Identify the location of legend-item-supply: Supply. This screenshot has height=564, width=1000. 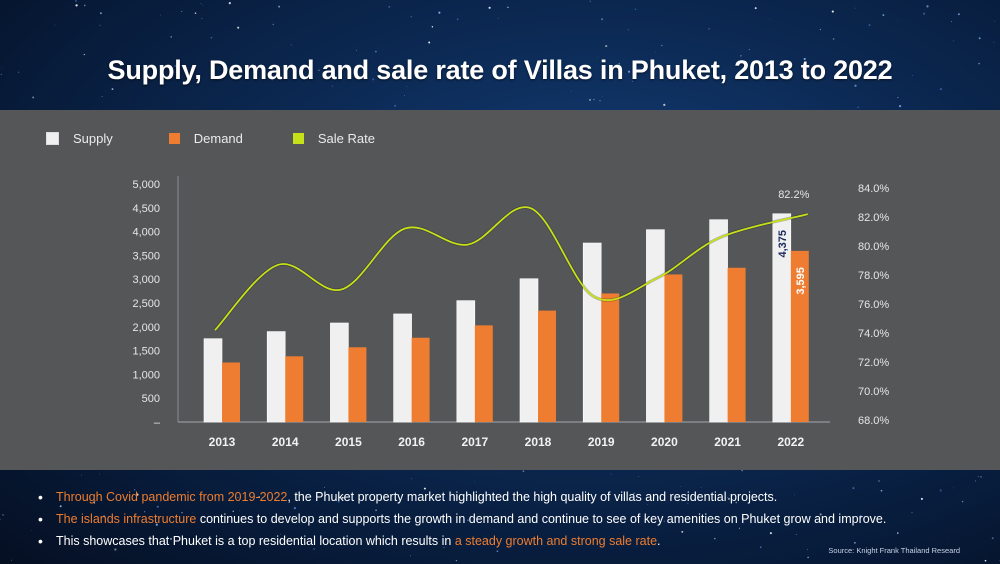
(79, 138).